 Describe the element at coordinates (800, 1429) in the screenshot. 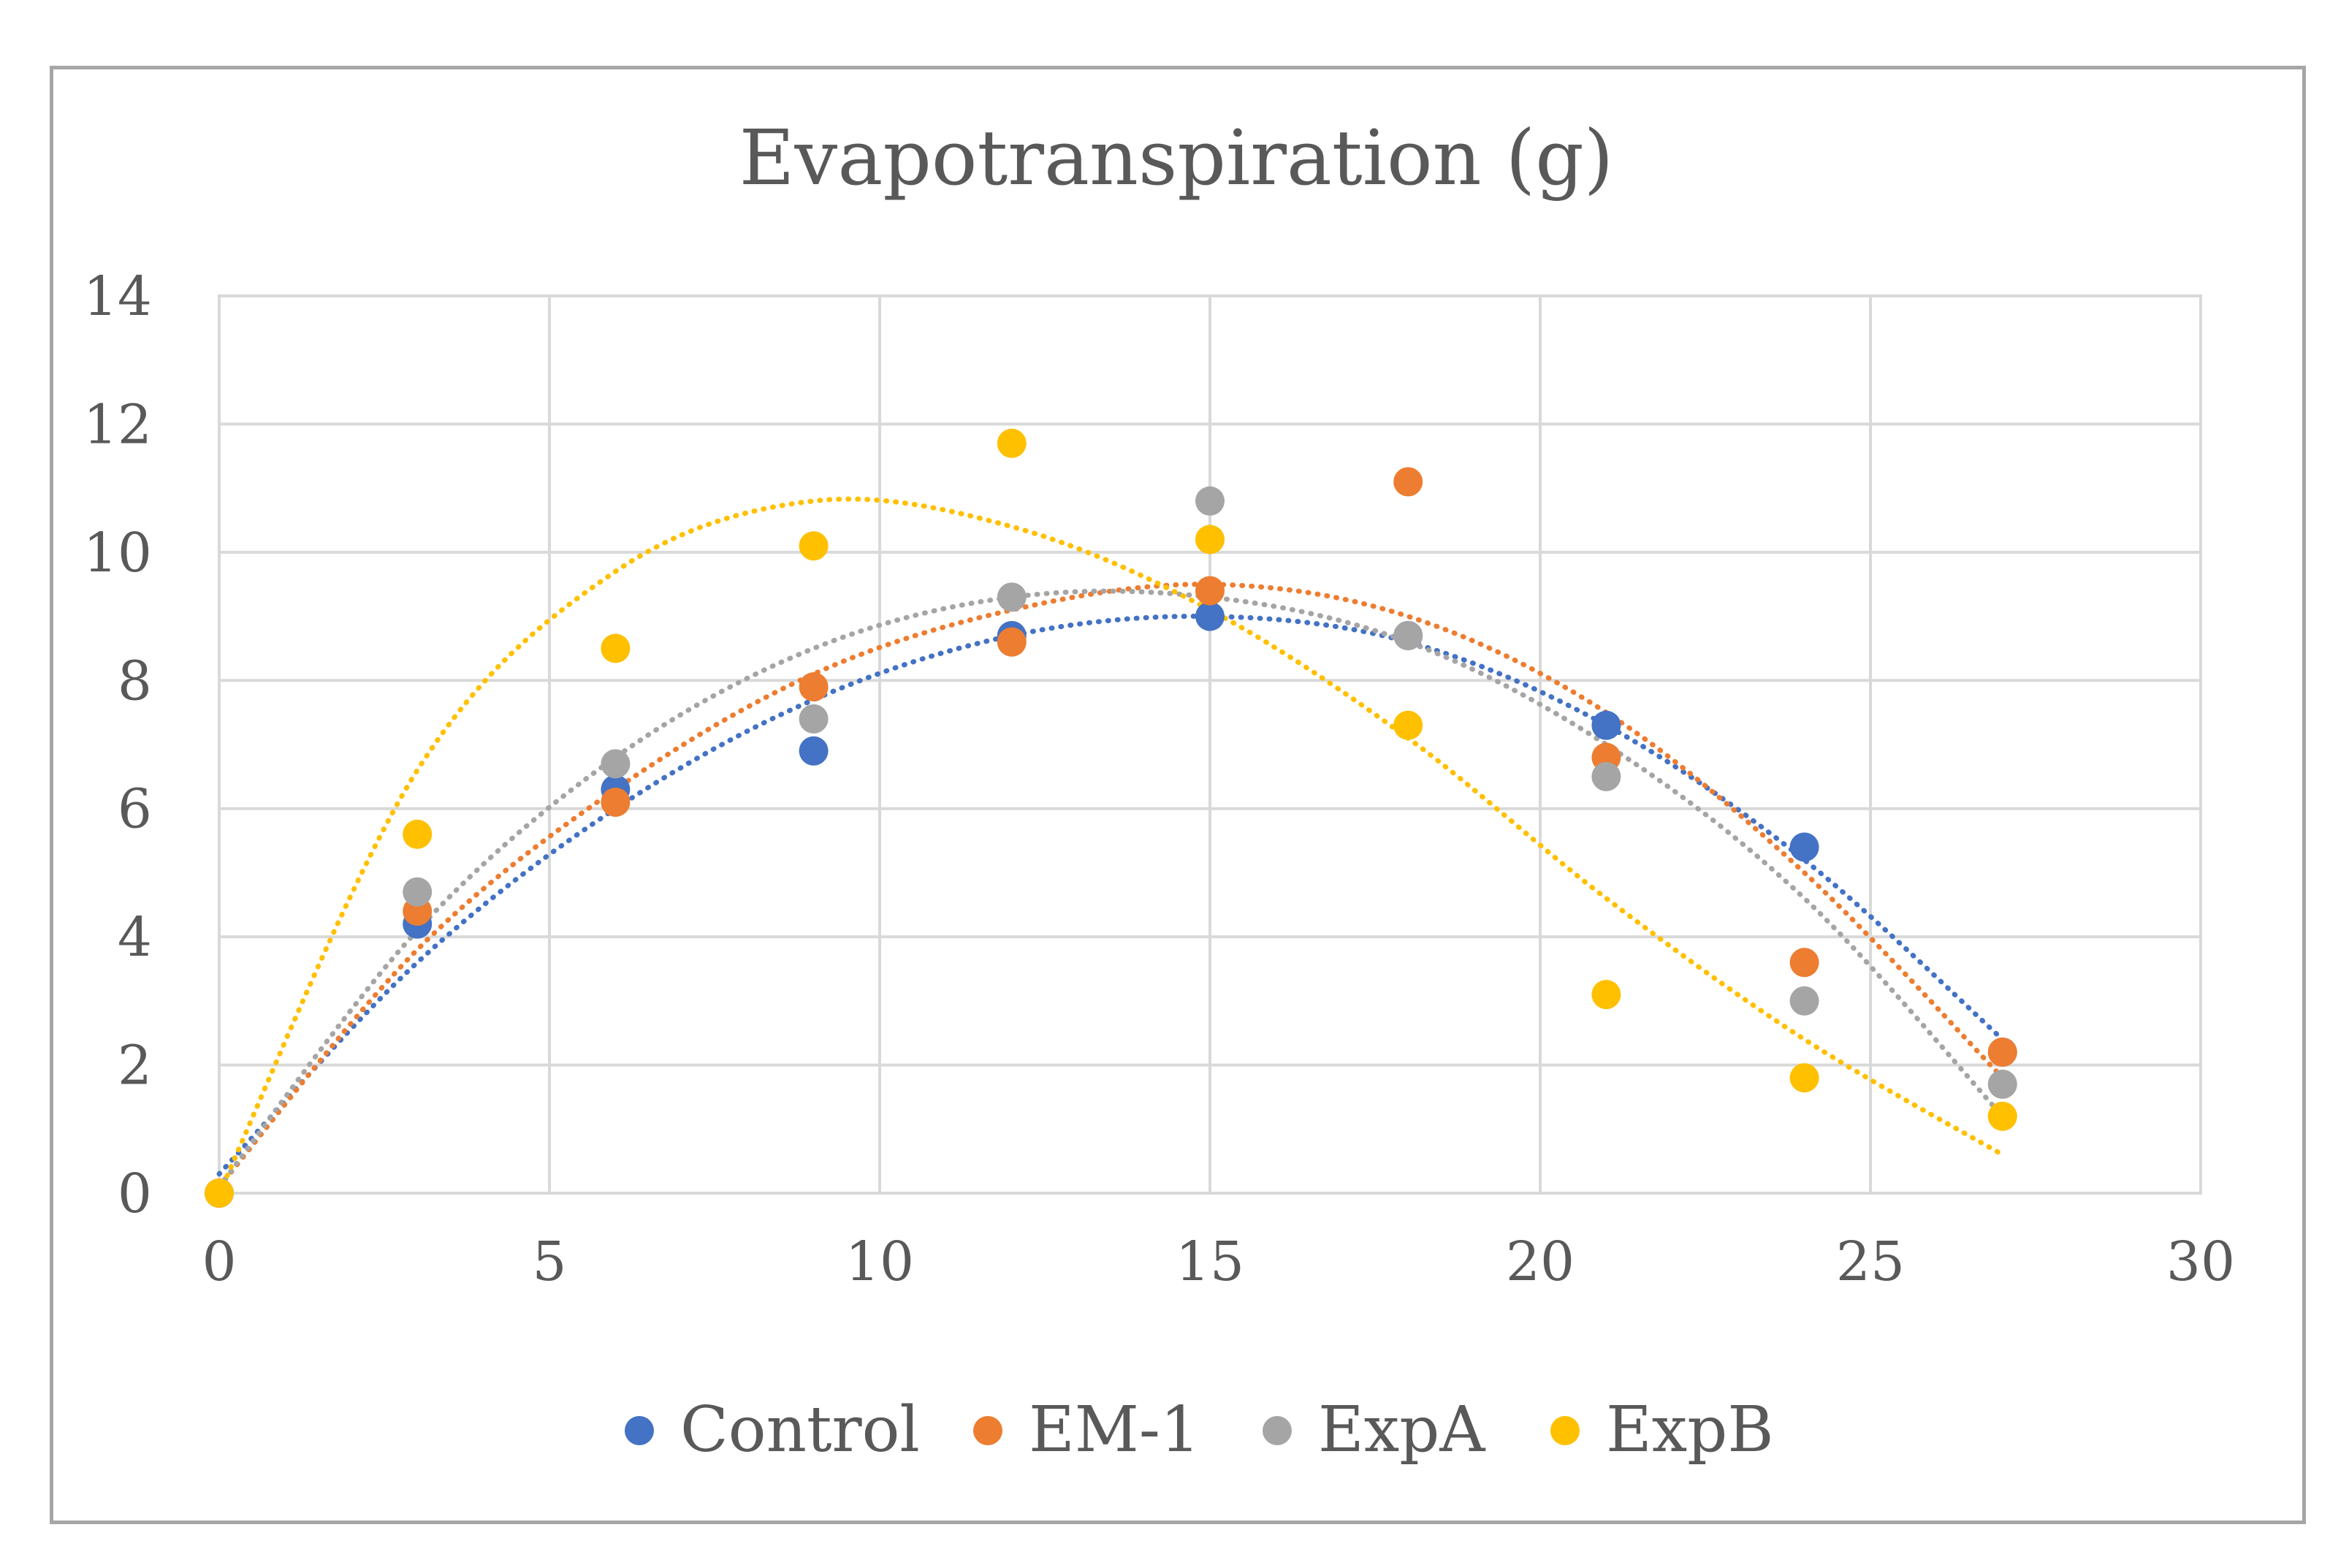

I see `legend-label-control: Control` at that location.